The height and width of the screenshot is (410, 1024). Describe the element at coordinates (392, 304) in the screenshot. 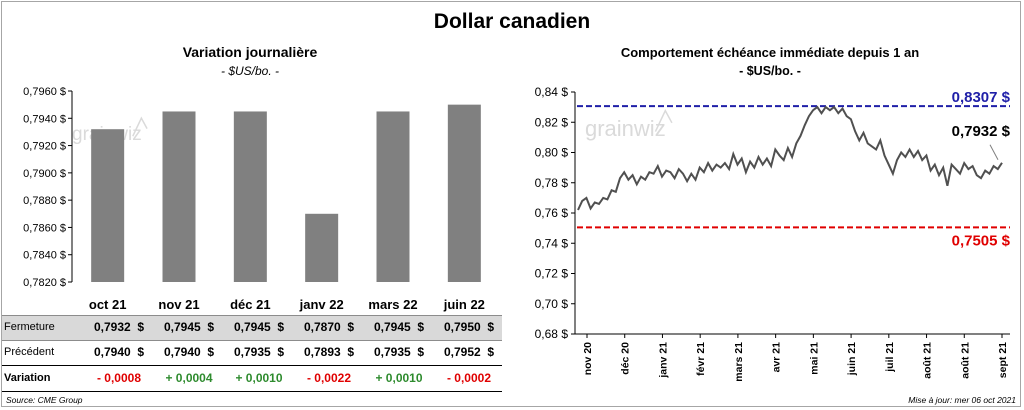

I see `x-tick-label: mars 22` at that location.